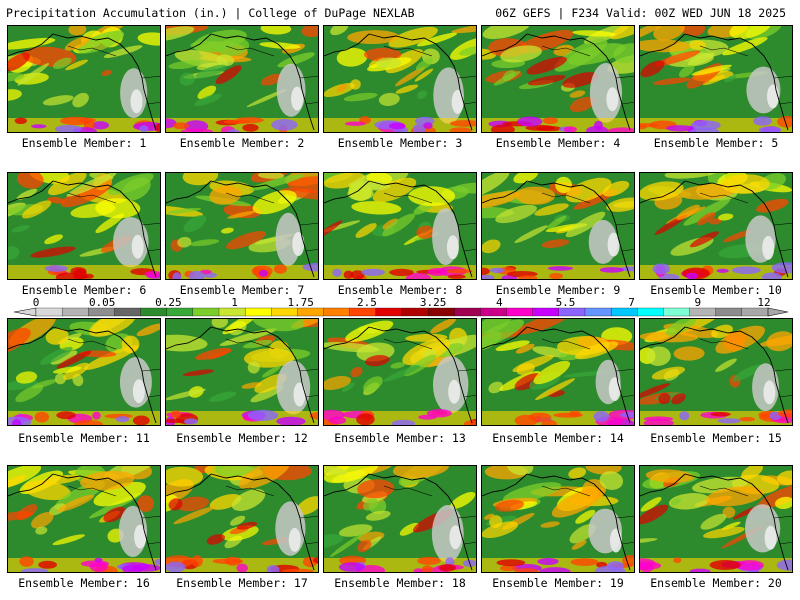 The width and height of the screenshot is (800, 600). Describe the element at coordinates (631, 302) in the screenshot. I see `colorbar-tick-label: 7` at that location.